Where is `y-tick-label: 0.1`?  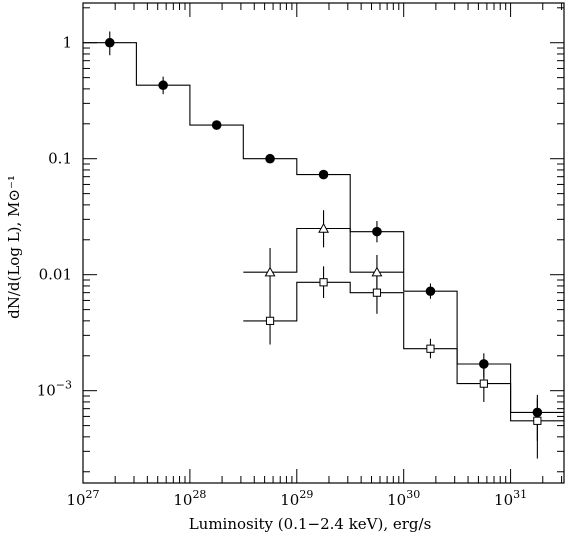
y-tick-label: 0.1 is located at coordinates (60, 159).